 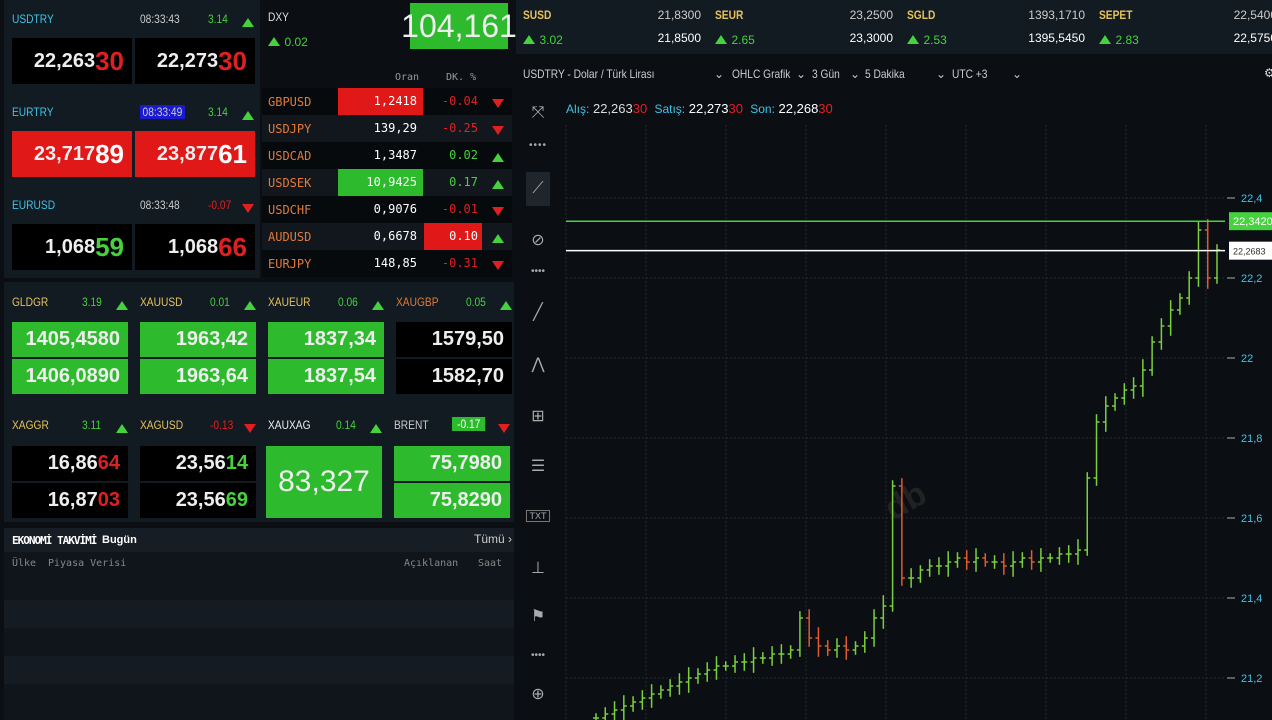 I want to click on chart-type-select: OHLC Grafik, so click(x=761, y=74).